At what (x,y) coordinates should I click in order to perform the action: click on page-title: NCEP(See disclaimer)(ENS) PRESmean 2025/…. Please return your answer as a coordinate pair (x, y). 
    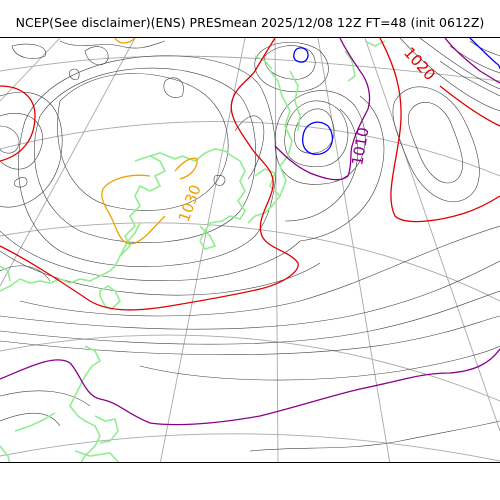
    Looking at the image, I should click on (250, 22).